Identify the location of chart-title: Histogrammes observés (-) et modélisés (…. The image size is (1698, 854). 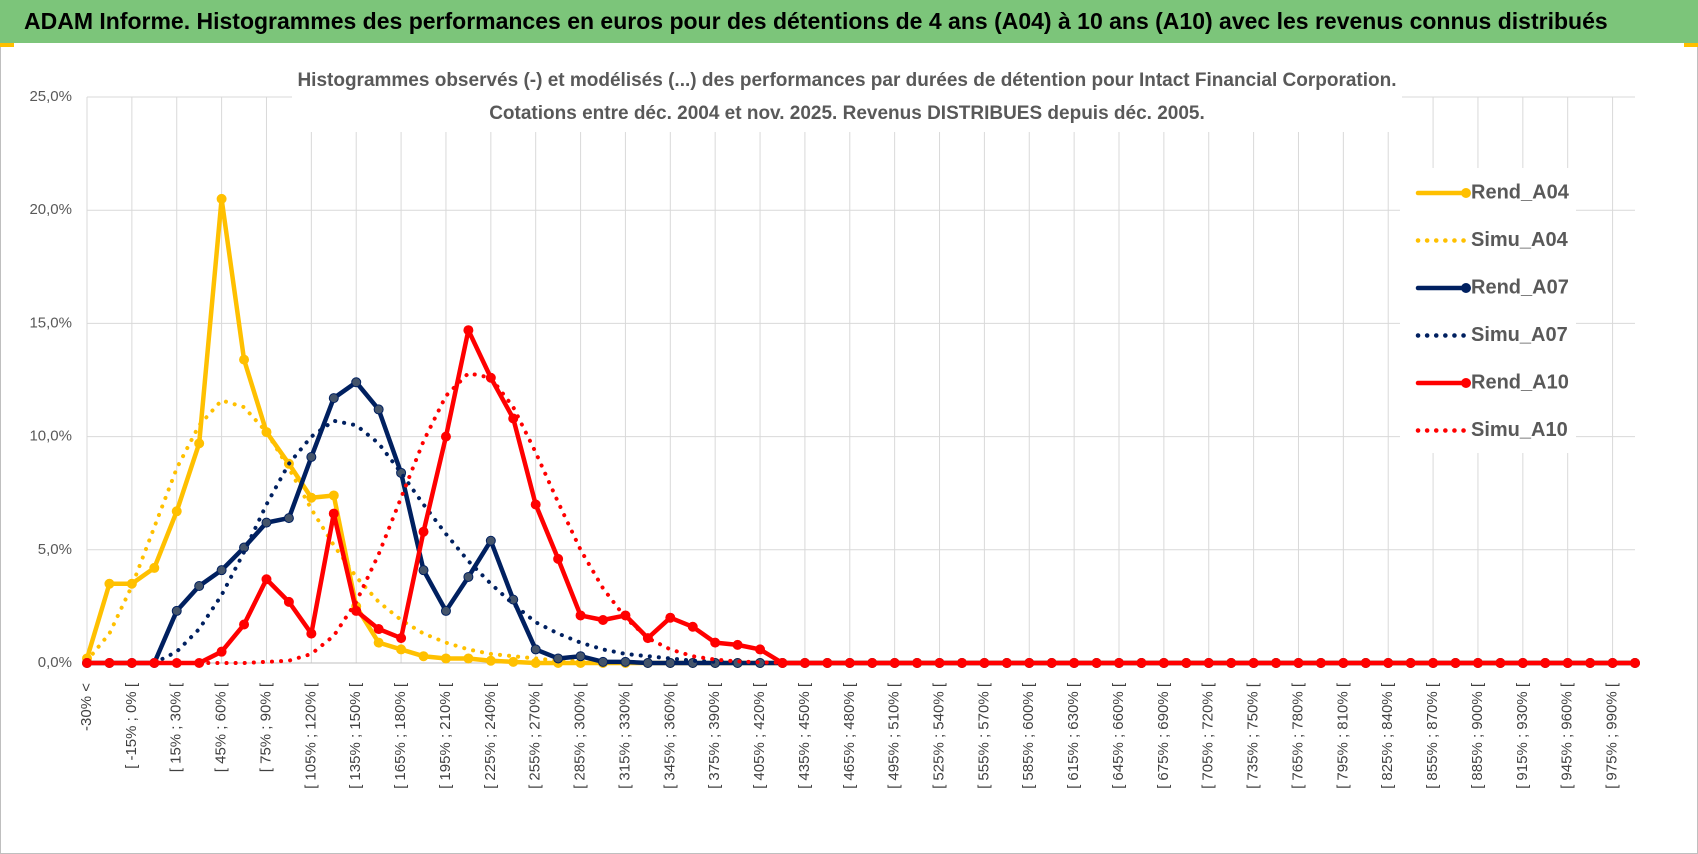
(846, 80).